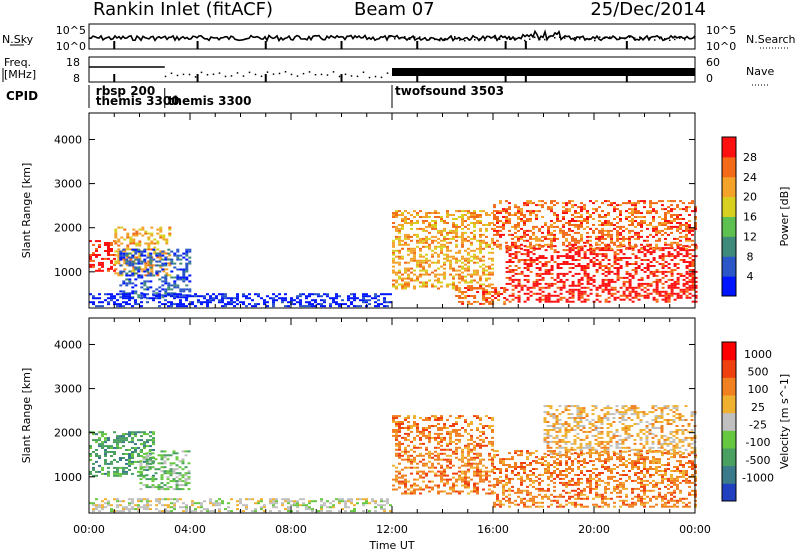 The height and width of the screenshot is (554, 800). Describe the element at coordinates (201, 72) in the screenshot. I see `nave-dot` at that location.